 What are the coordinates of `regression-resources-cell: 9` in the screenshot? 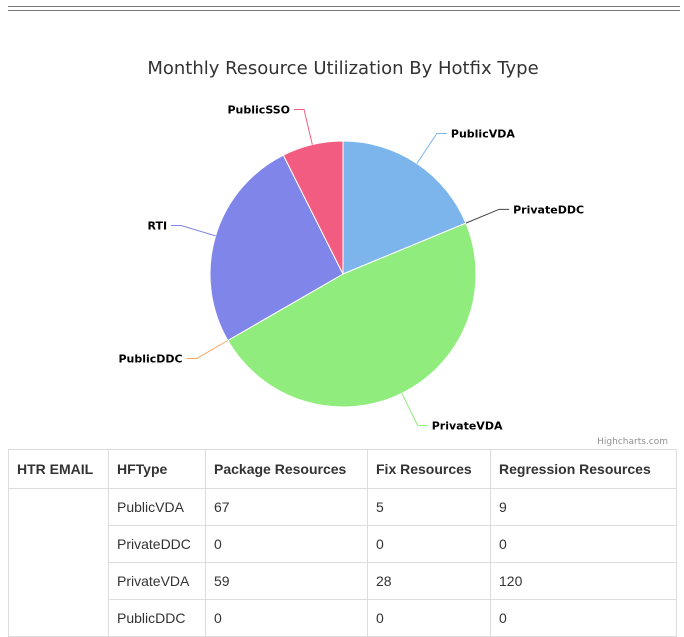 It's located at (583, 507).